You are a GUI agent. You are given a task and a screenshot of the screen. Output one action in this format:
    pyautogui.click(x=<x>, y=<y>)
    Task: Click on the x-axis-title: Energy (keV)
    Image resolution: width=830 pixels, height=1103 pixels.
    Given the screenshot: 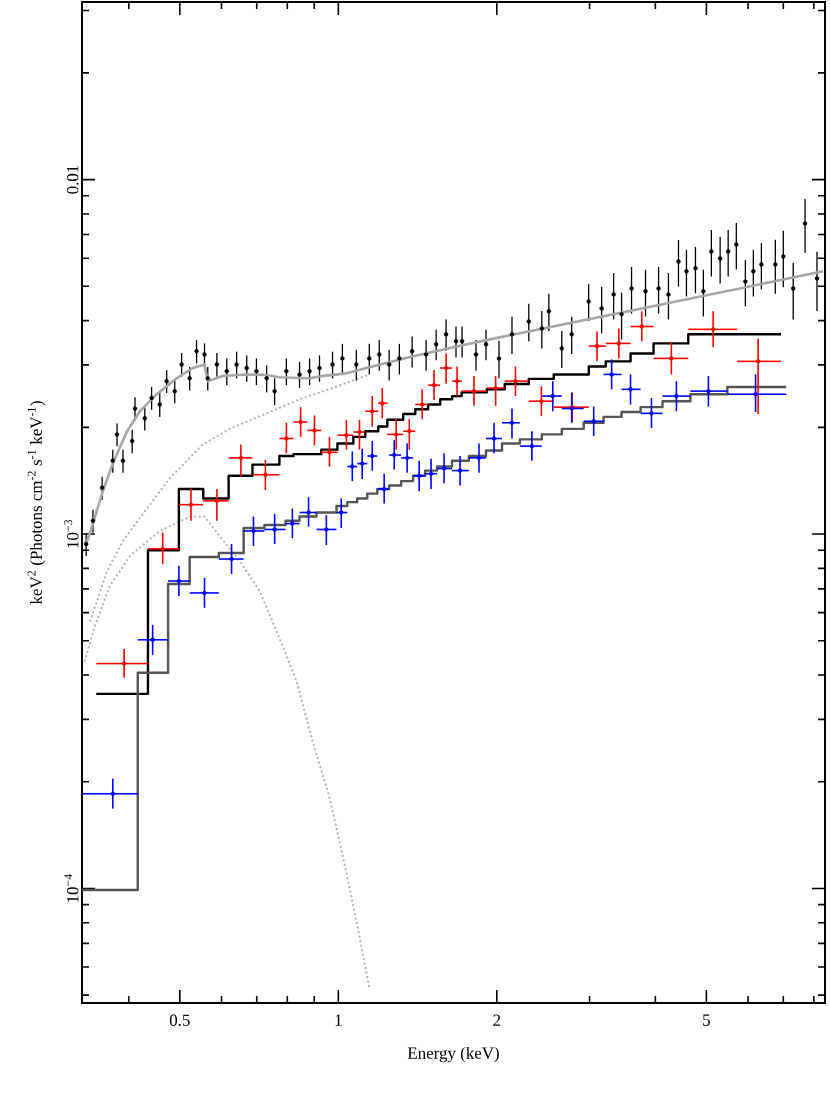 What is the action you would take?
    pyautogui.click(x=453, y=1054)
    